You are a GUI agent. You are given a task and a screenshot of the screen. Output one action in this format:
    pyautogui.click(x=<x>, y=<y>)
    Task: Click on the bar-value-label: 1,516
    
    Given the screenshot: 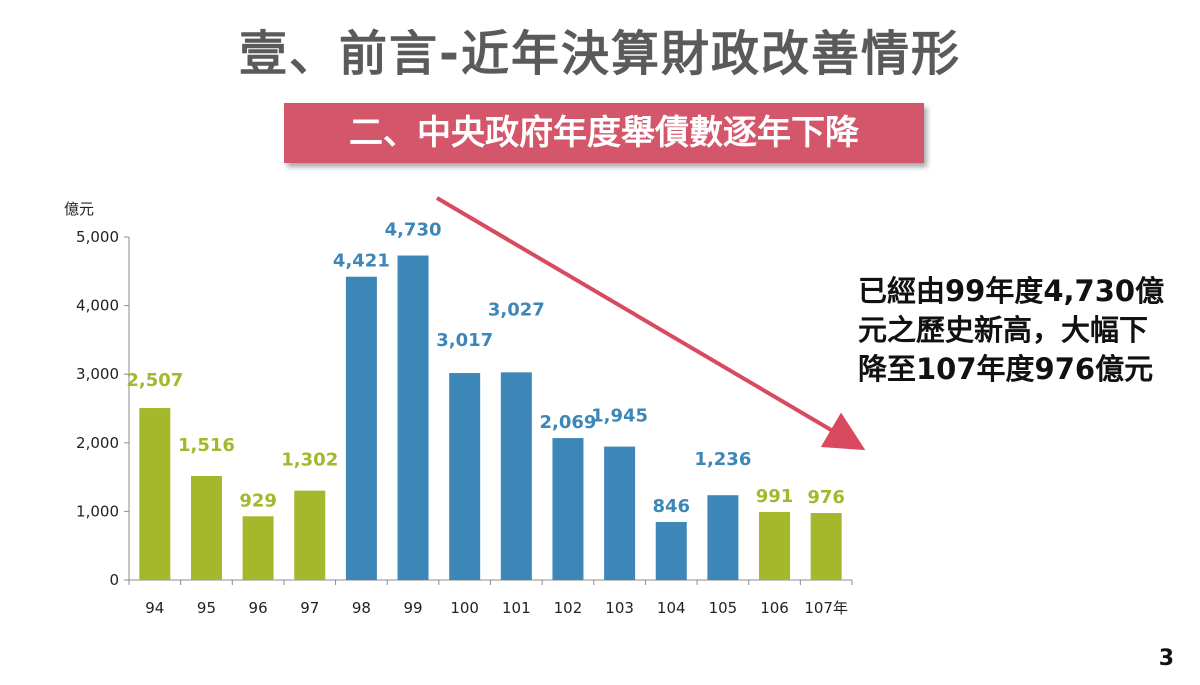 What is the action you would take?
    pyautogui.click(x=206, y=445)
    